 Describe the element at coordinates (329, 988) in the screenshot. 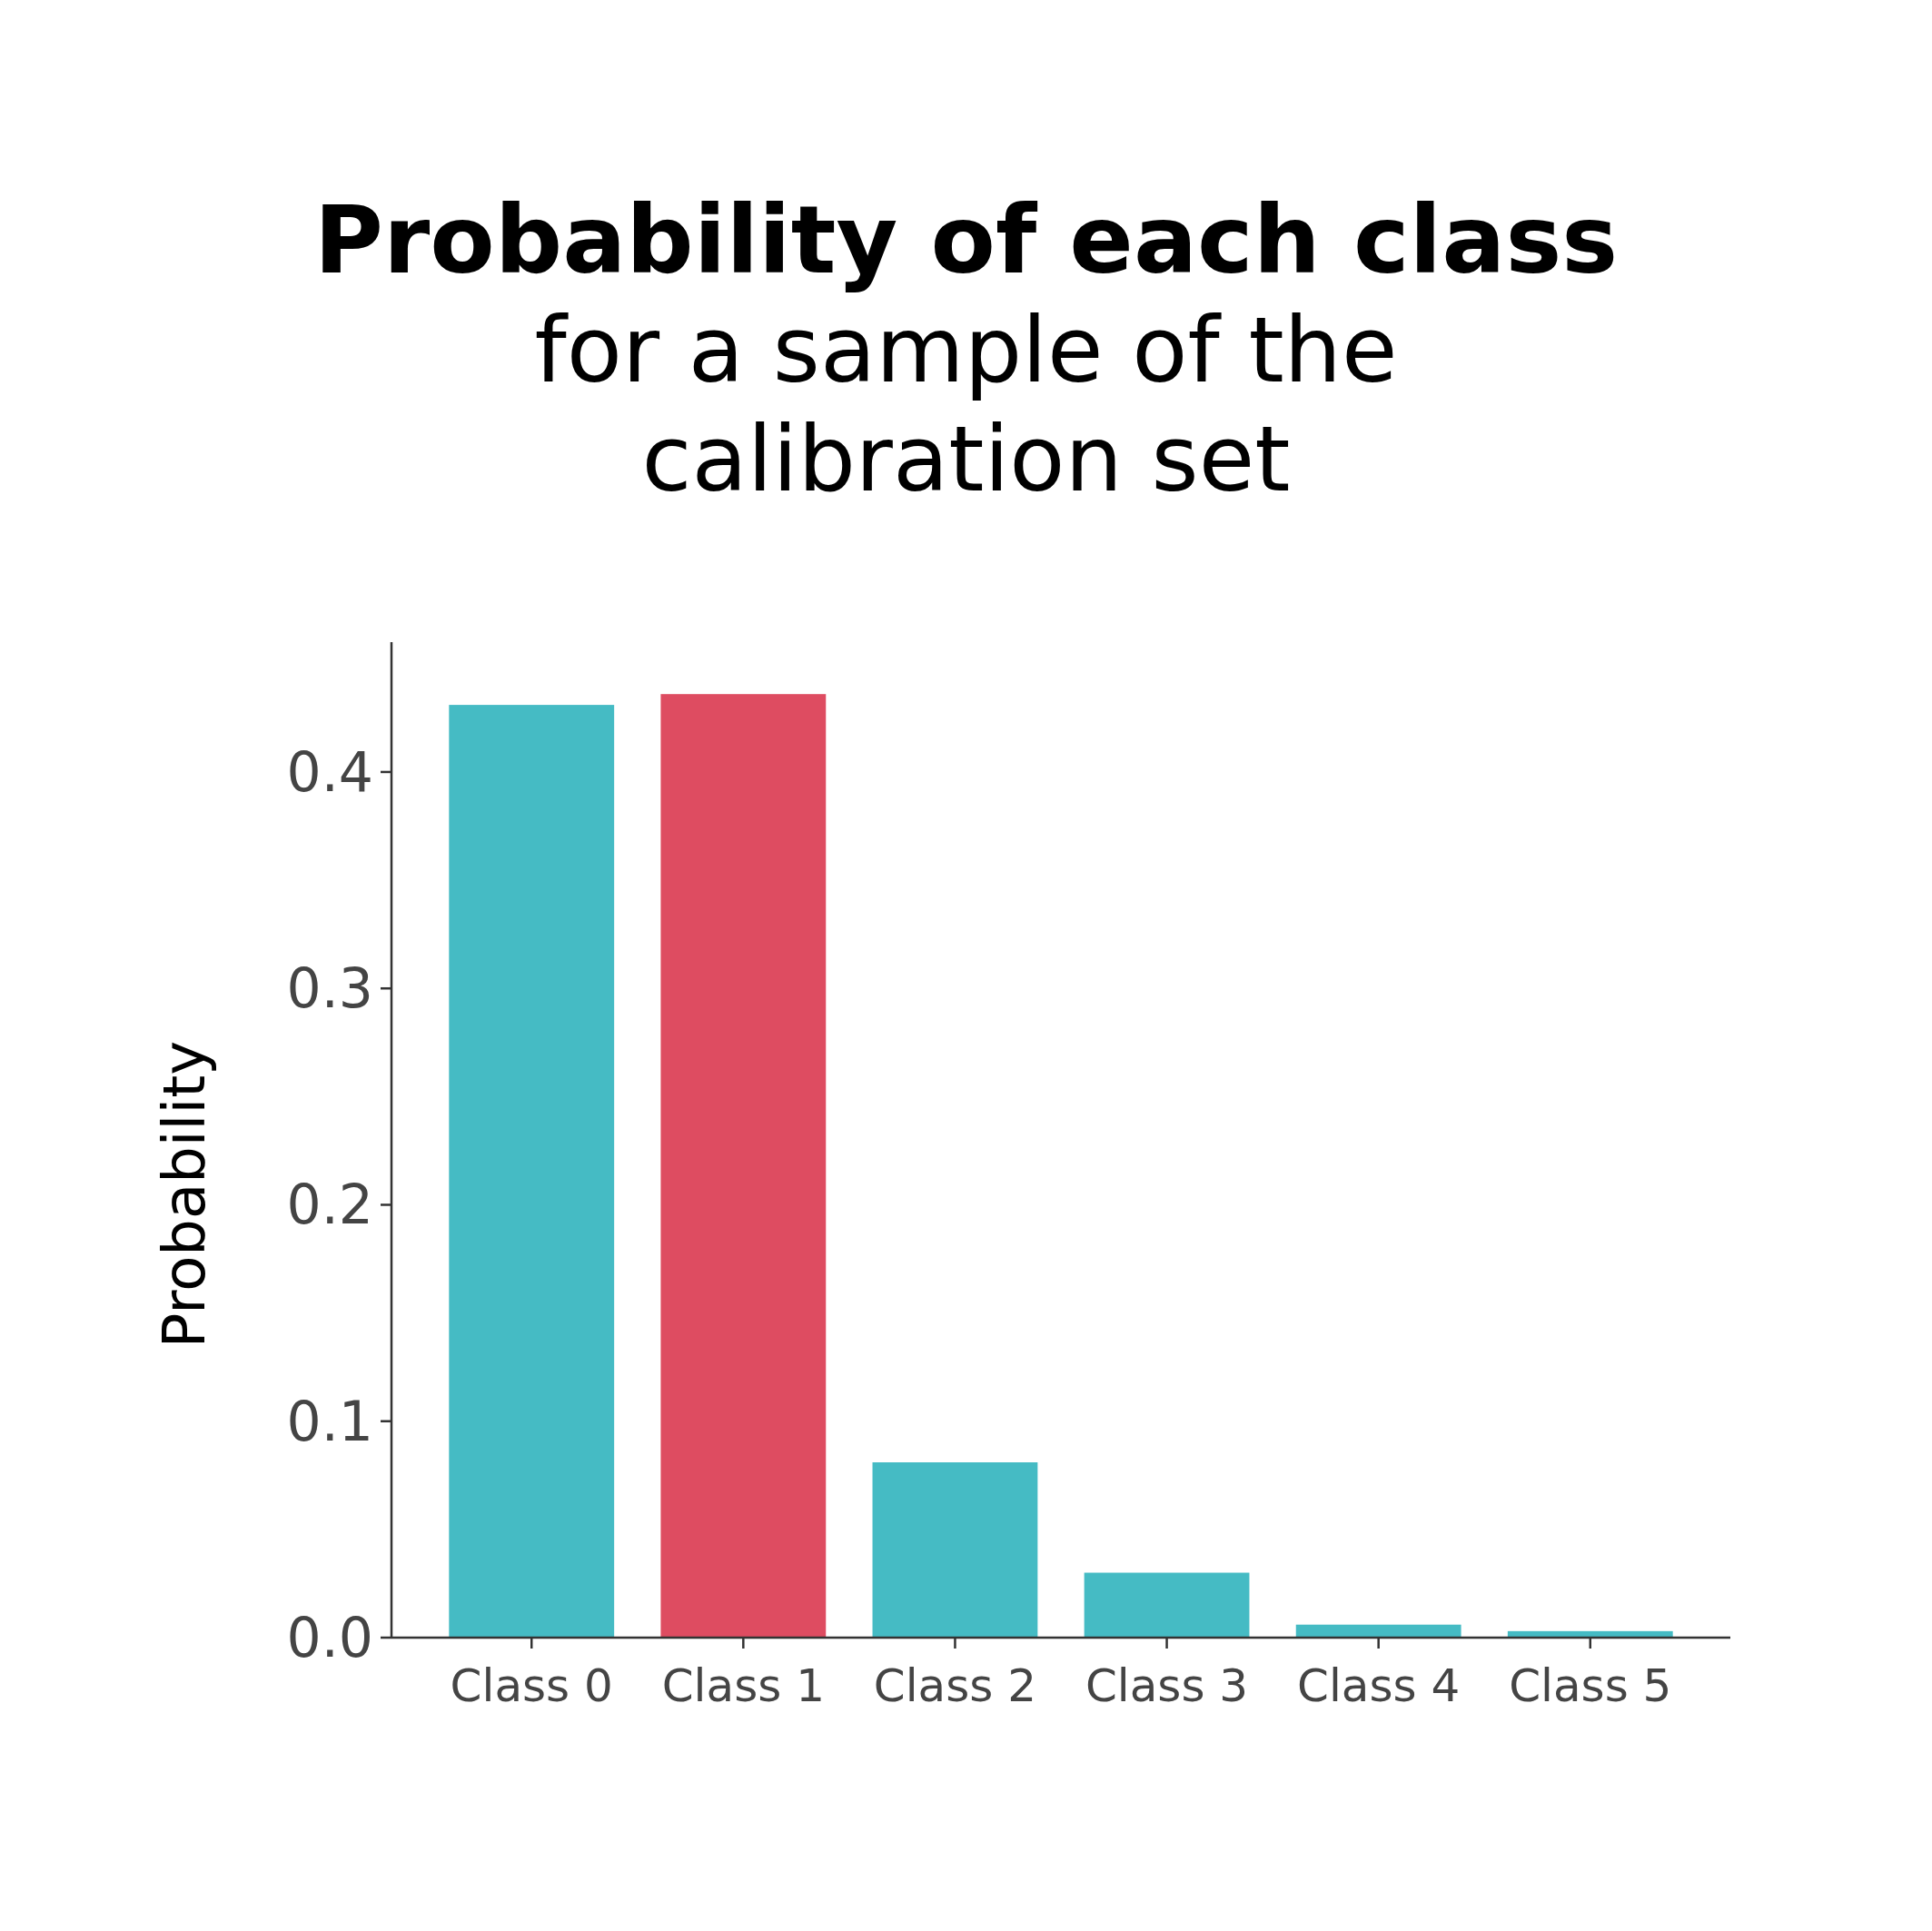

I see `y-tick-label: 0.3` at that location.